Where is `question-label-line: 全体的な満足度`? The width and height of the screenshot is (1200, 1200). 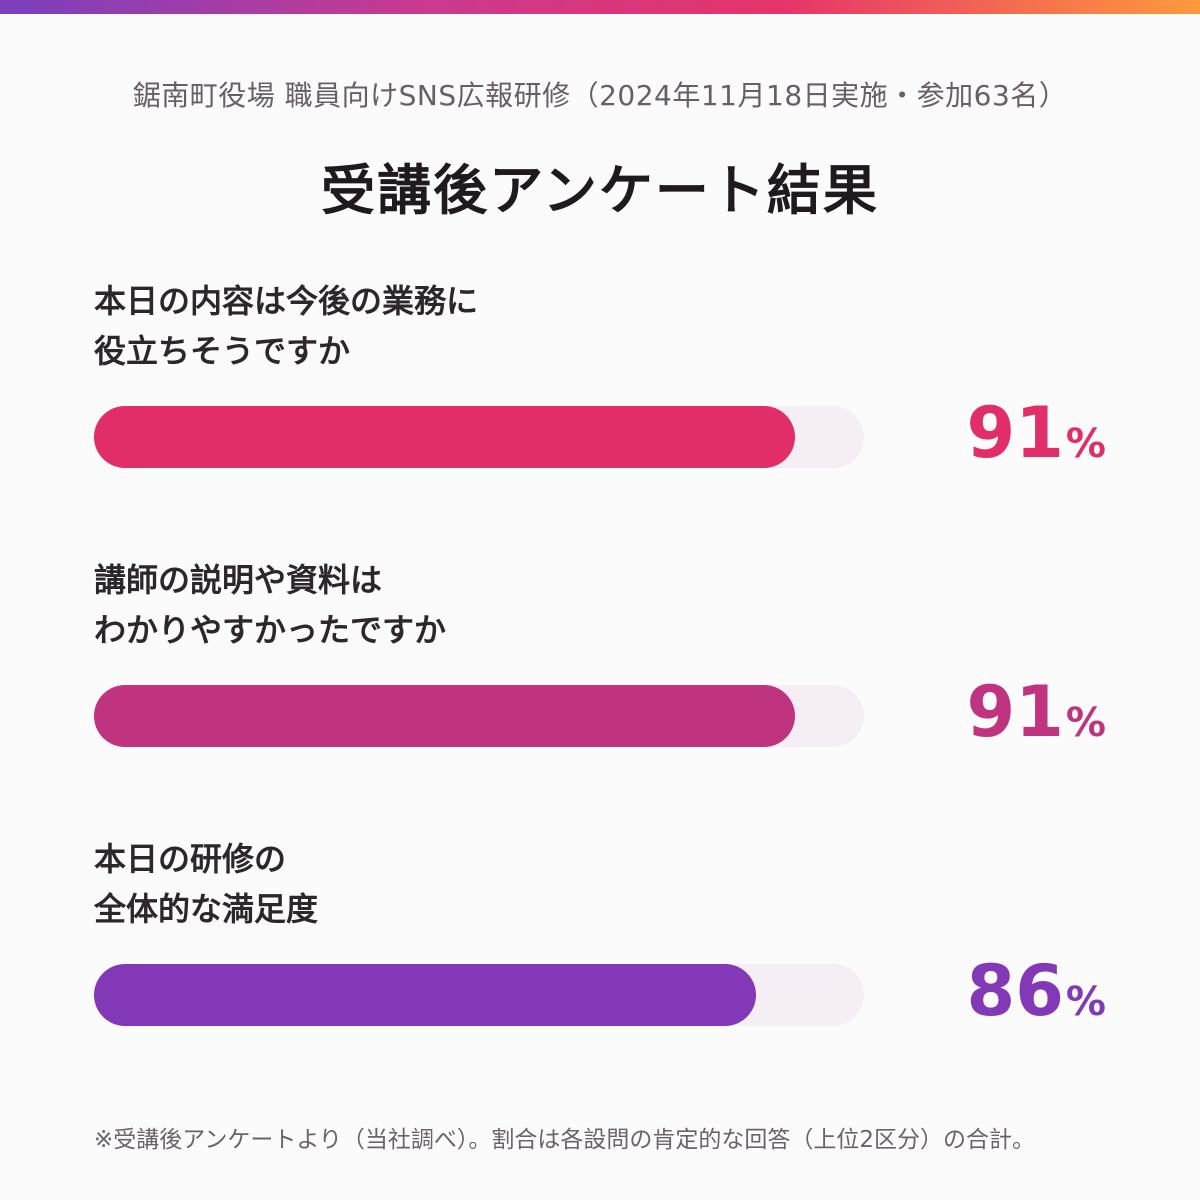
question-label-line: 全体的な満足度 is located at coordinates (206, 909).